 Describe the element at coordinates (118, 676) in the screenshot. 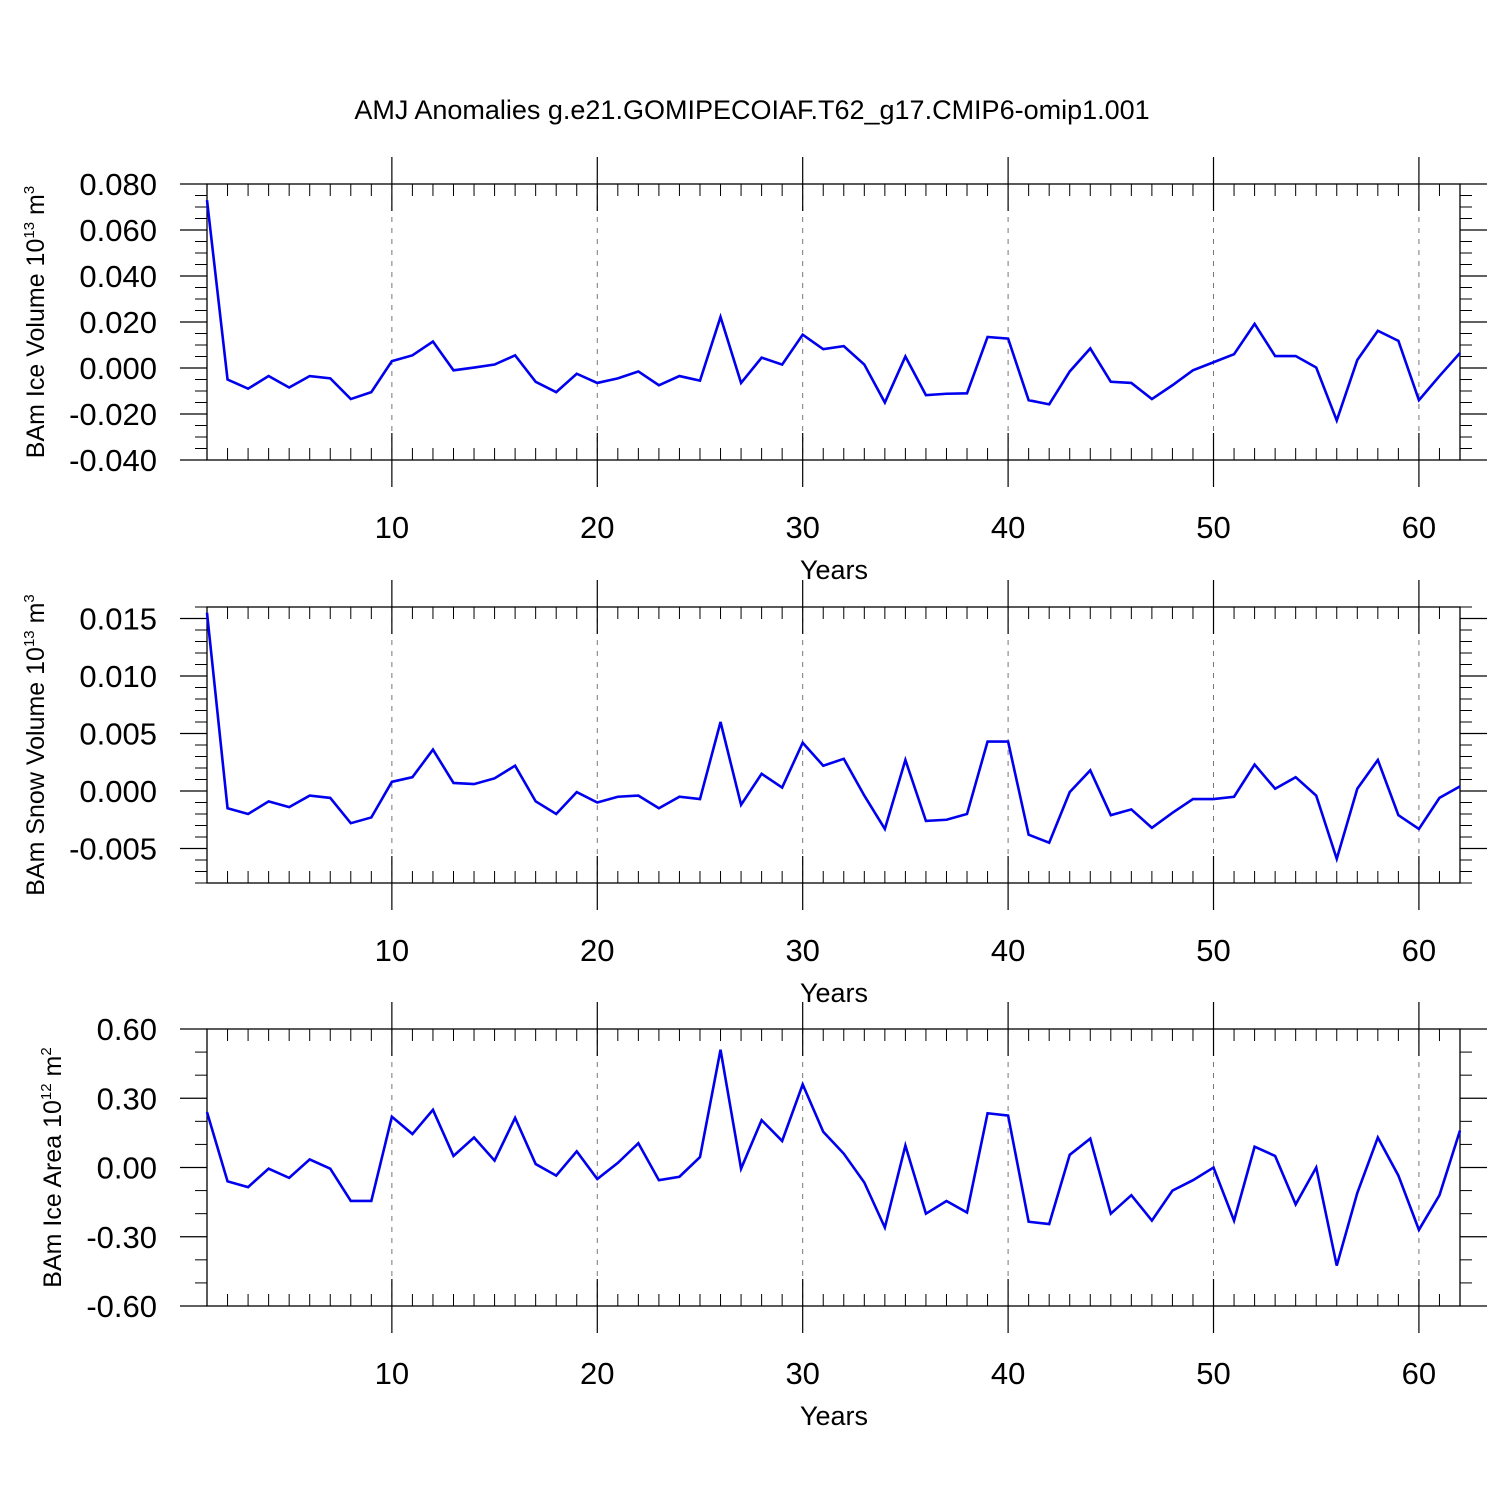

I see `y-tick-label: 0.010` at that location.